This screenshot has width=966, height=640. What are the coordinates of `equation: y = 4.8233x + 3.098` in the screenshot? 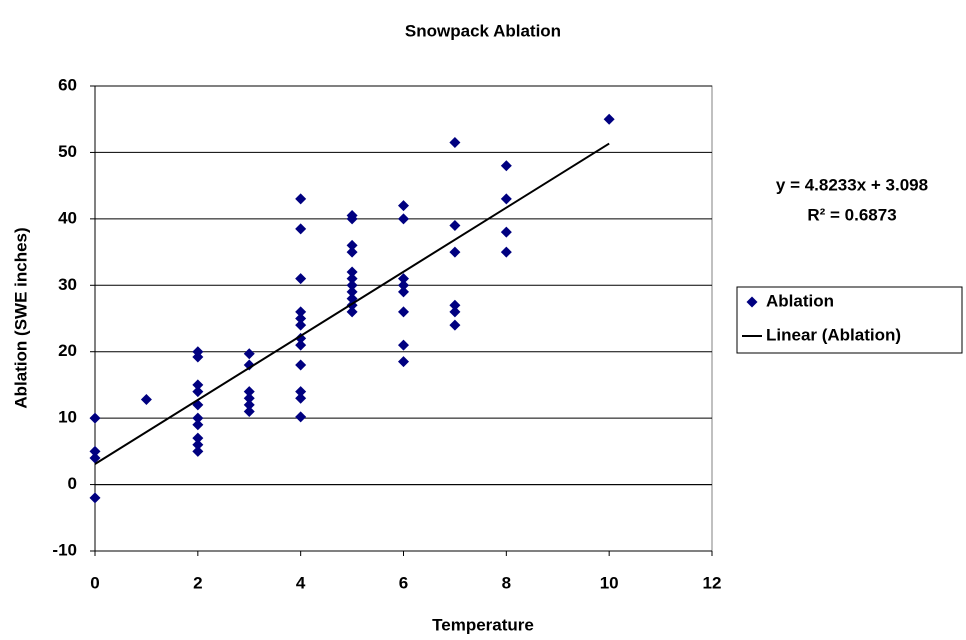 It's located at (852, 184).